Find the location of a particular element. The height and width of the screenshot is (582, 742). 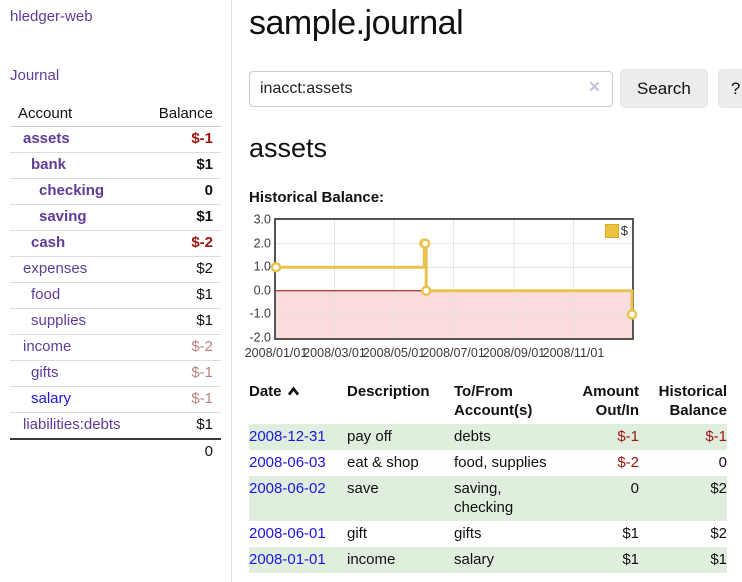

transaction-row: 2008-06-02 save saving, checking 0 $2 is located at coordinates (488, 498).